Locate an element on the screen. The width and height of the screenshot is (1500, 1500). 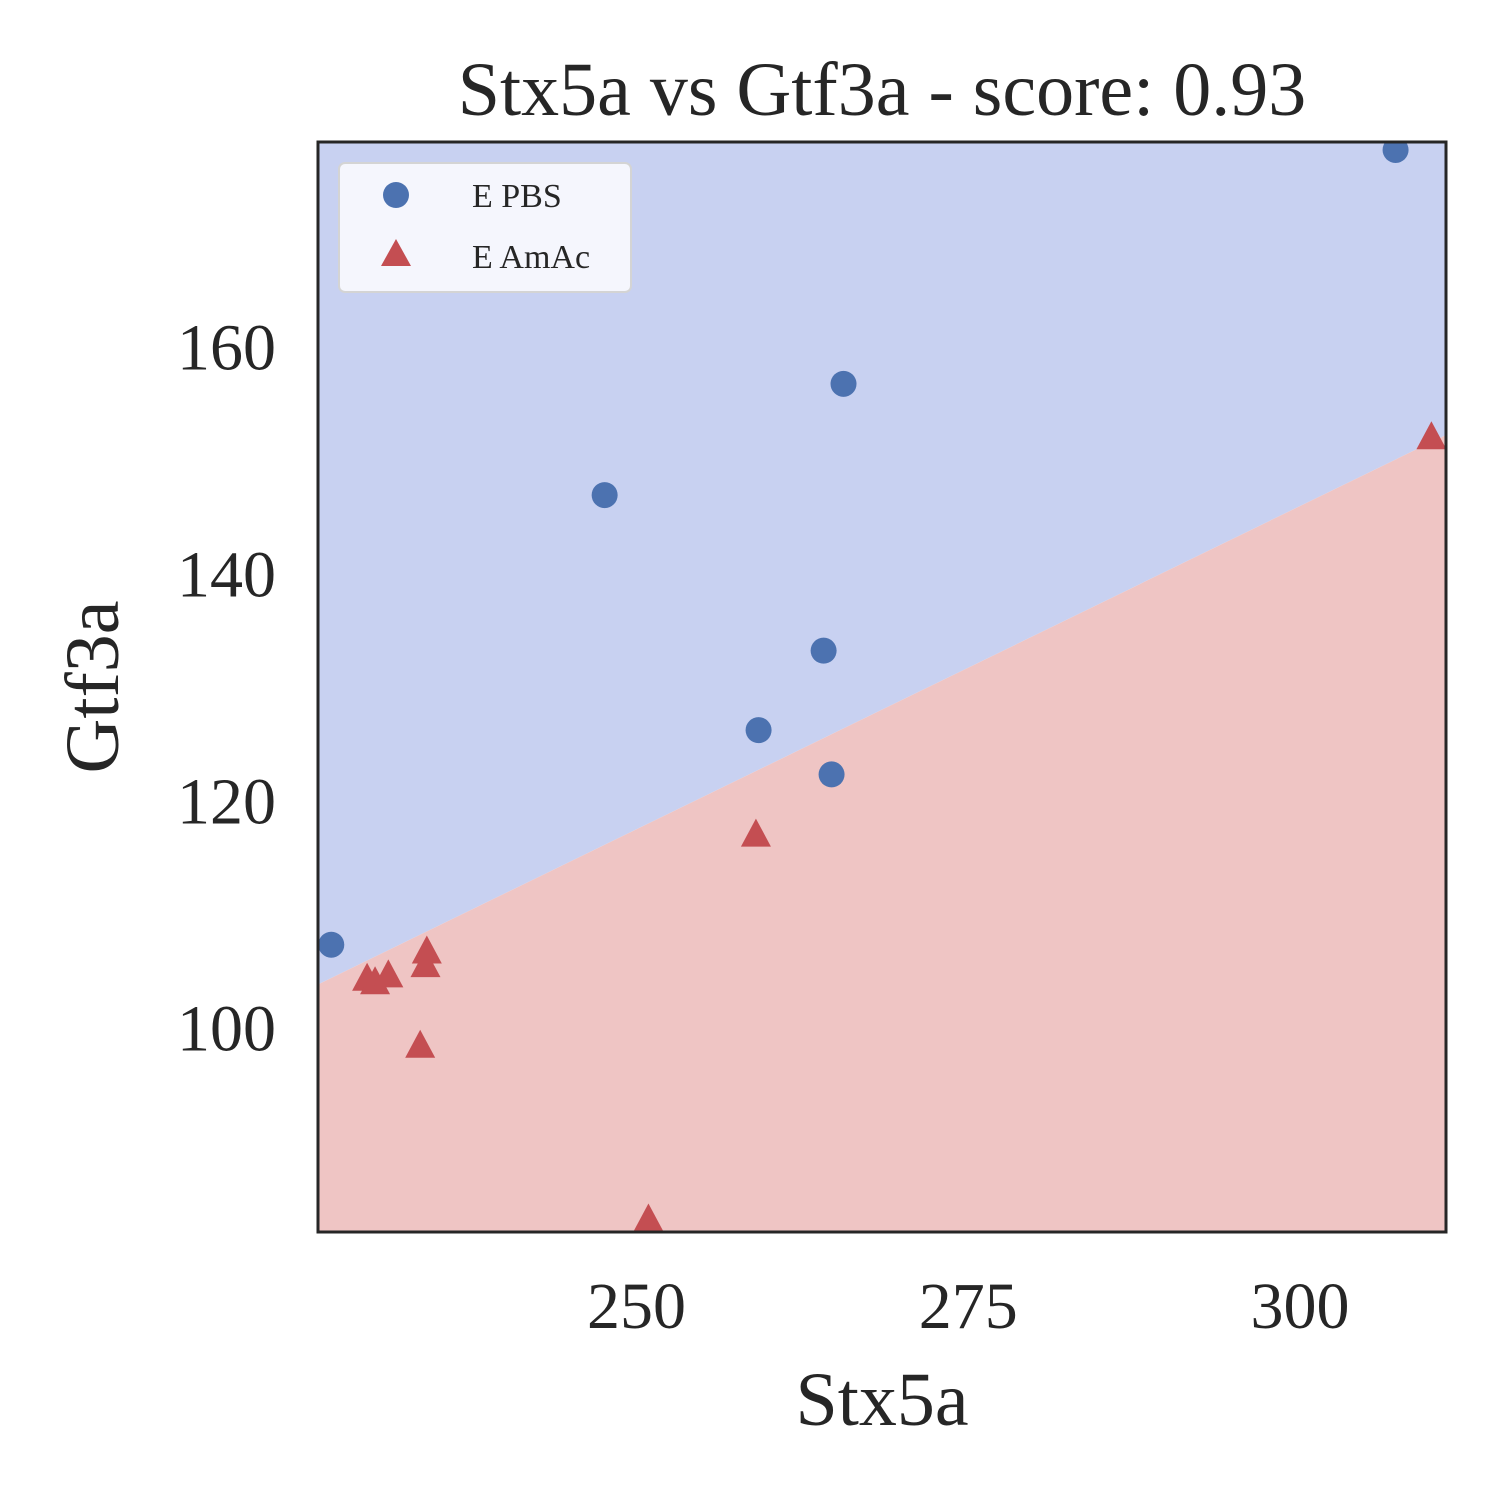
y-tick-labels: 100 120 140 160 is located at coordinates (226, 688).